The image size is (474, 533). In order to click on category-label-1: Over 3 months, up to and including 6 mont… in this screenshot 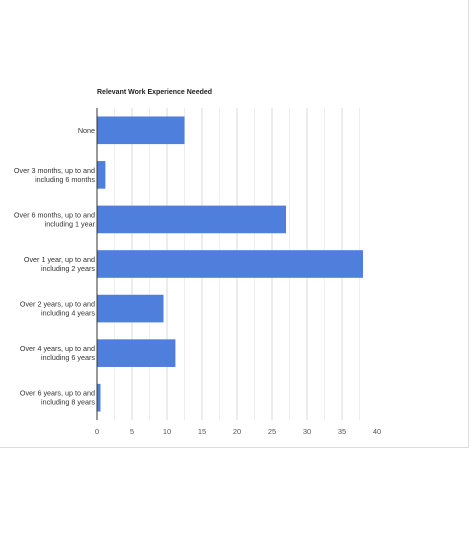, I will do `click(55, 175)`.